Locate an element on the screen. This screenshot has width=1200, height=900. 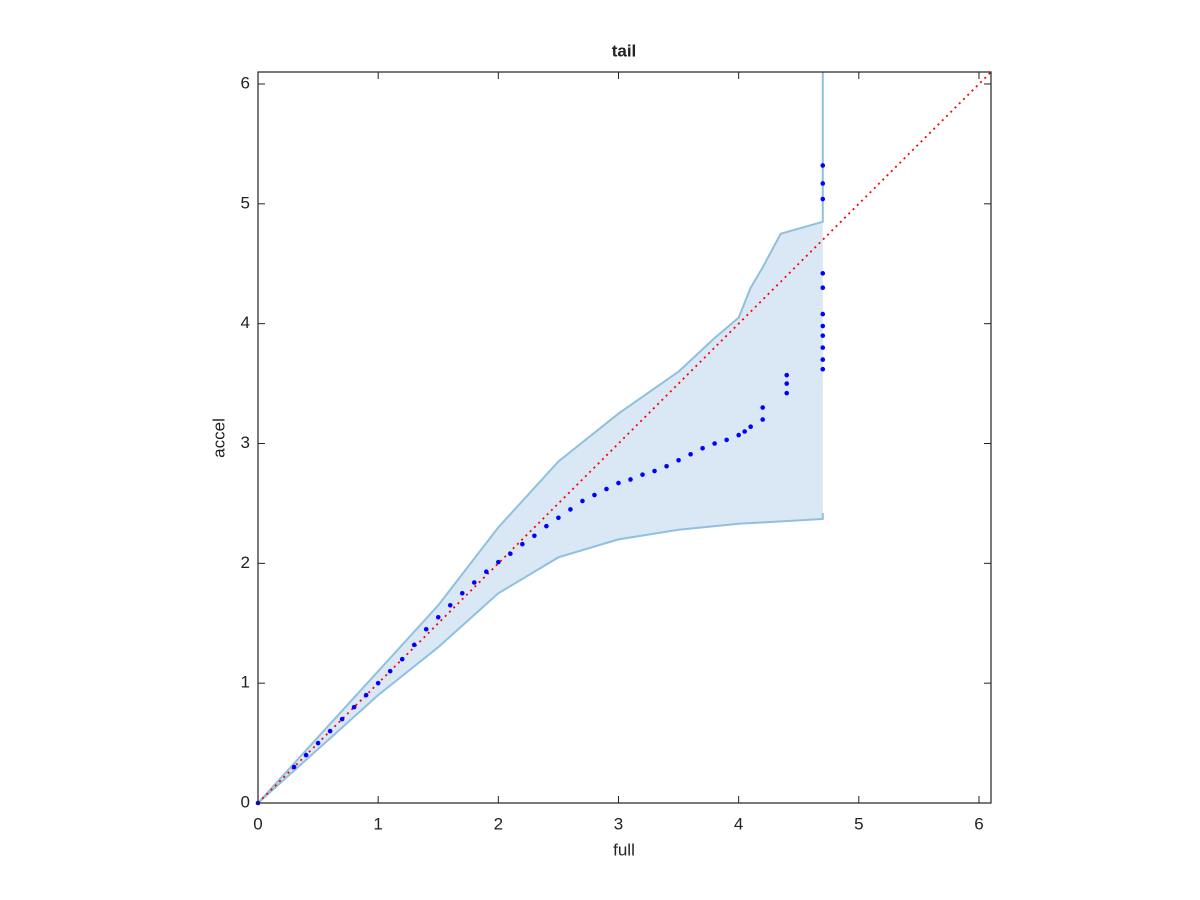
x-axis-label: full is located at coordinates (624, 849).